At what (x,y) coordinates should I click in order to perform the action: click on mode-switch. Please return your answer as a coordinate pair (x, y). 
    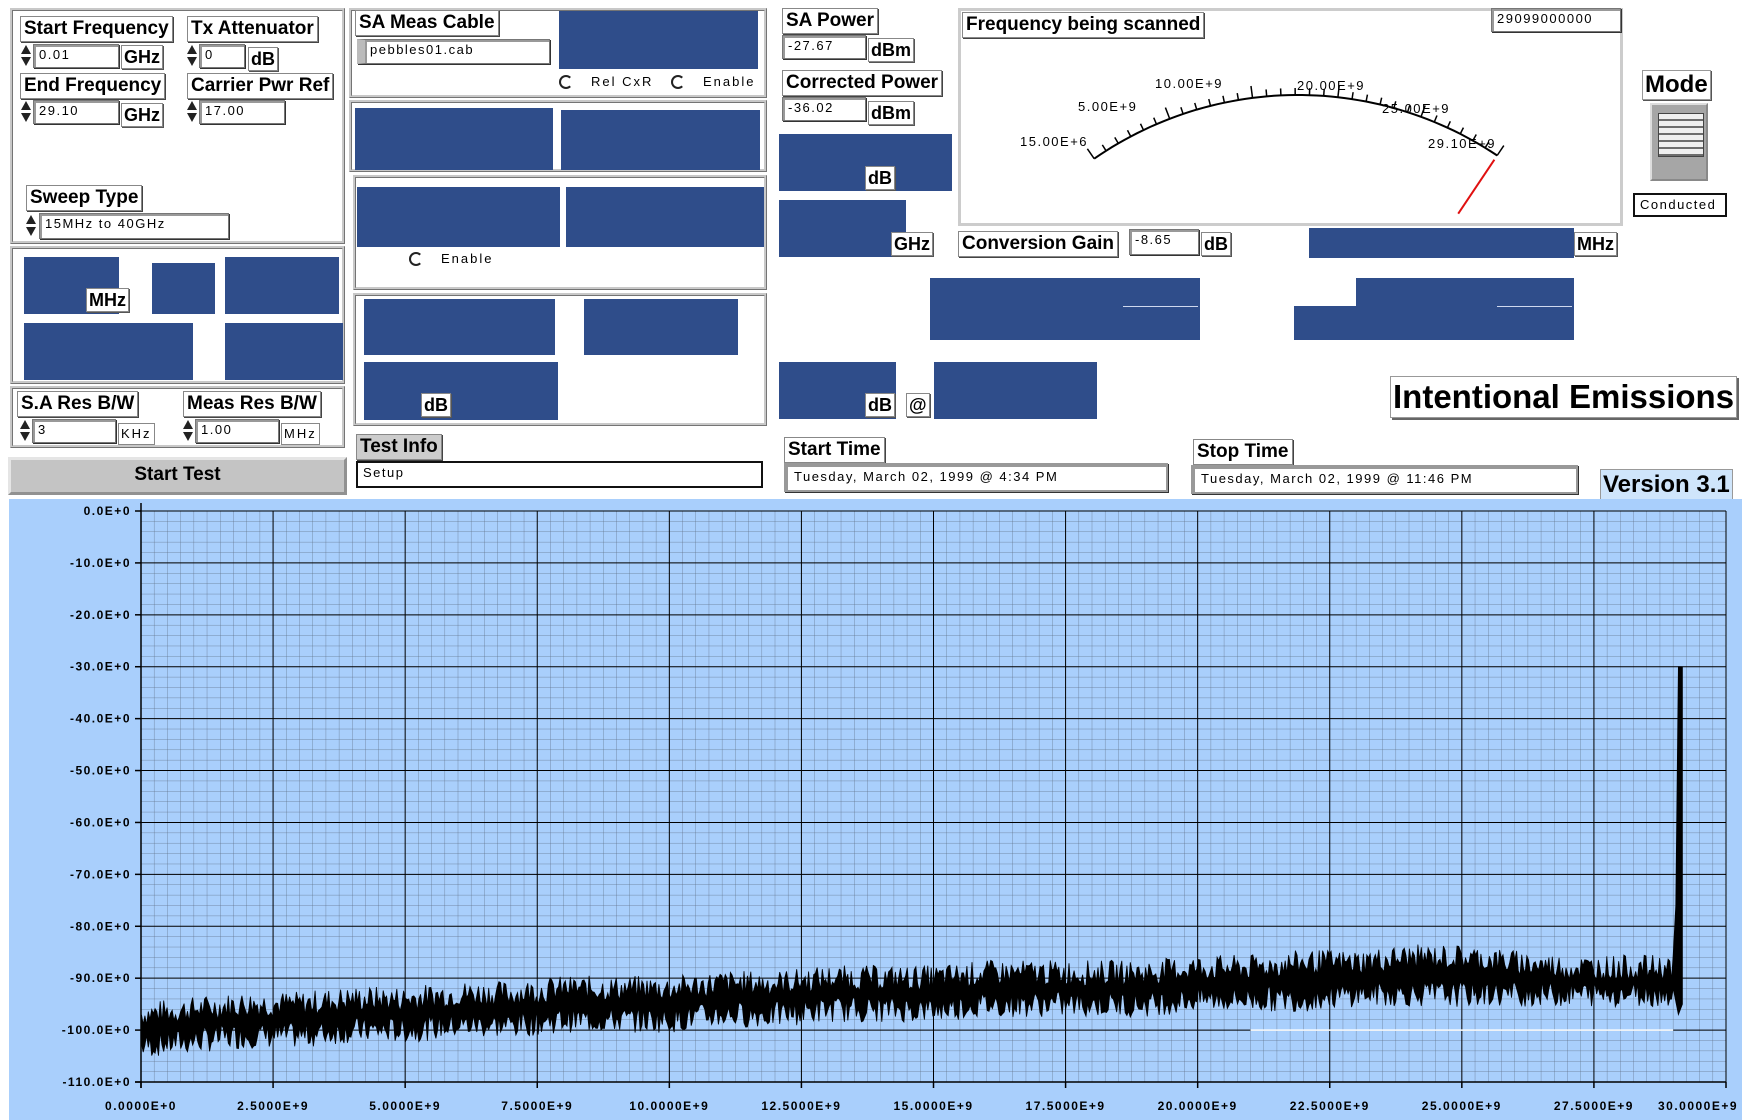
    Looking at the image, I should click on (1679, 142).